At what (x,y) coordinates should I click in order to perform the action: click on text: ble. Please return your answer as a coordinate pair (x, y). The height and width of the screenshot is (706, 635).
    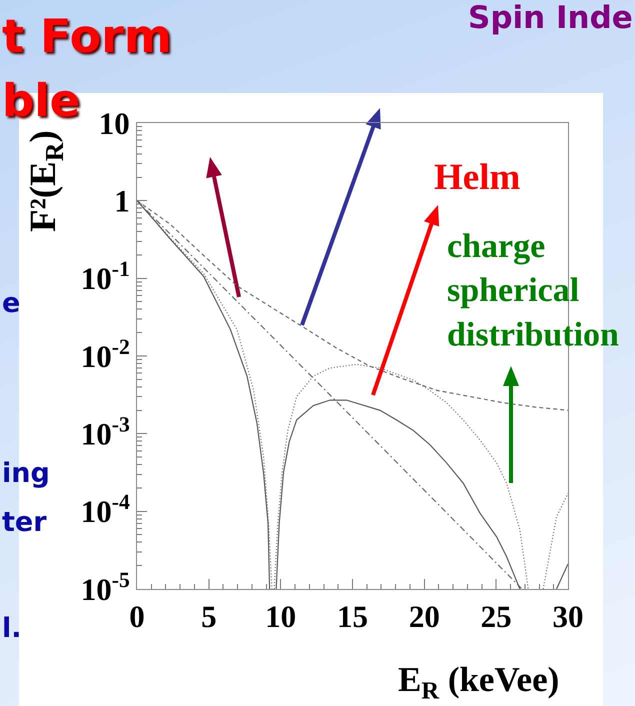
    Looking at the image, I should click on (41, 100).